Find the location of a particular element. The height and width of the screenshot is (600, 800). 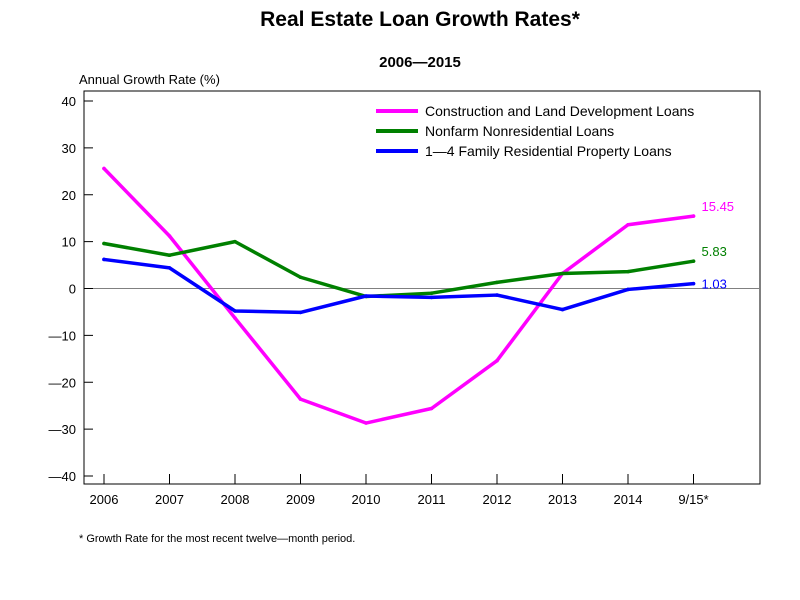

end-value-label: 15.45 is located at coordinates (718, 206).